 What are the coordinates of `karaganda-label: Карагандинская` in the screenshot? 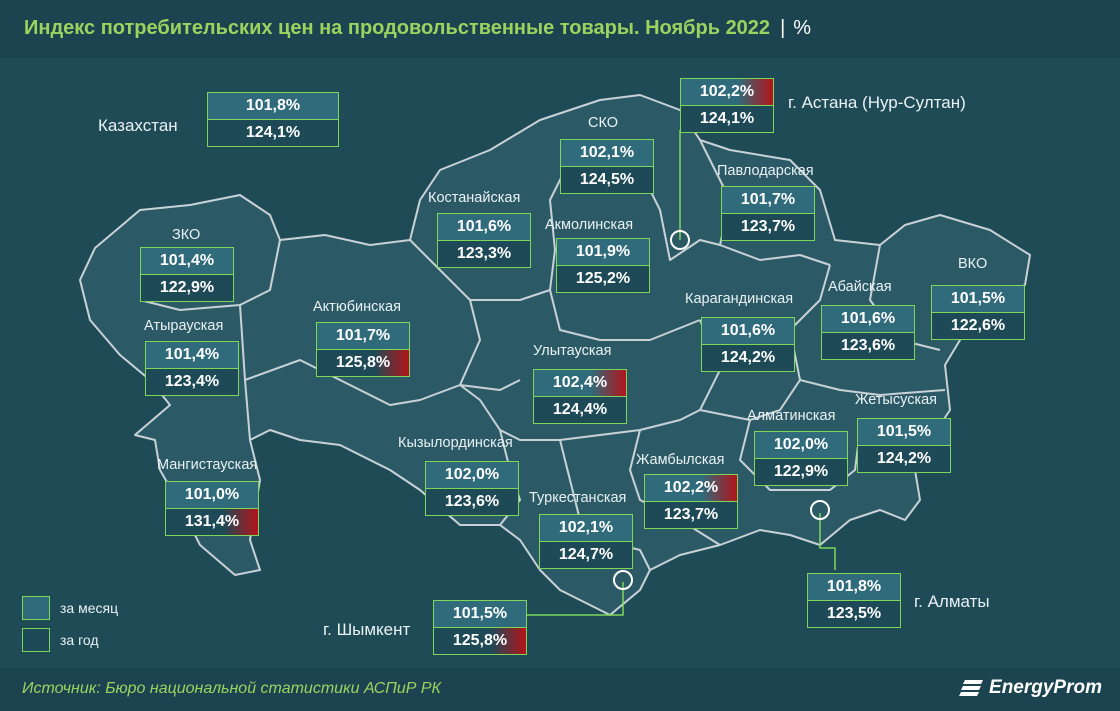 It's located at (739, 299).